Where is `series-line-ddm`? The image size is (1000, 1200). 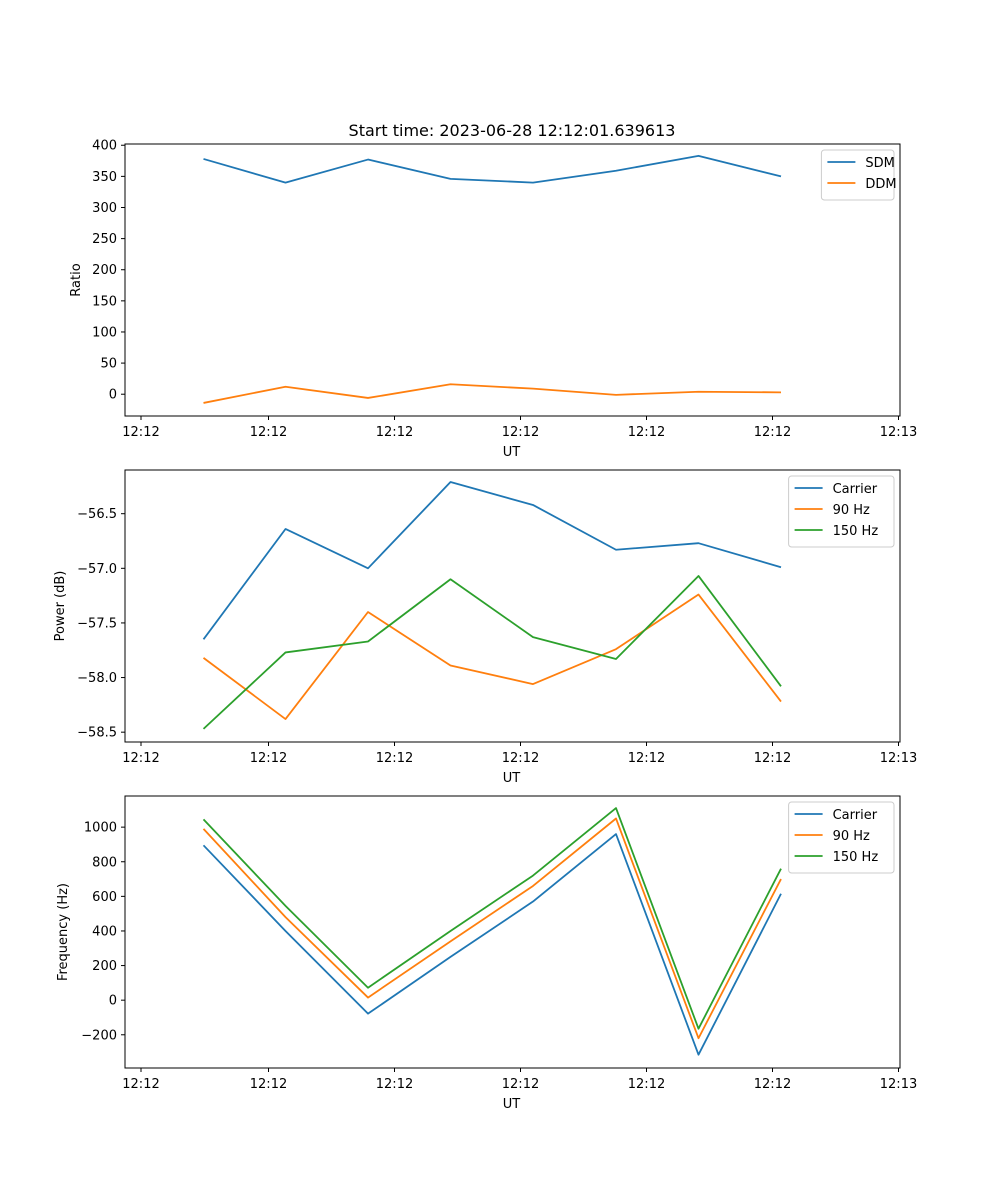 series-line-ddm is located at coordinates (492, 393).